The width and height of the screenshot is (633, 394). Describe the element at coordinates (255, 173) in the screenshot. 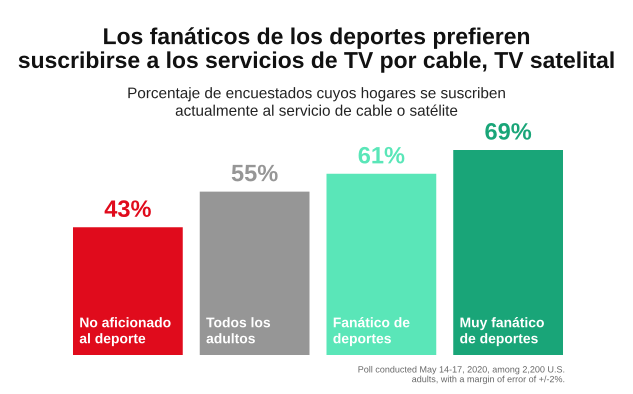

I see `data-label: 55%` at that location.